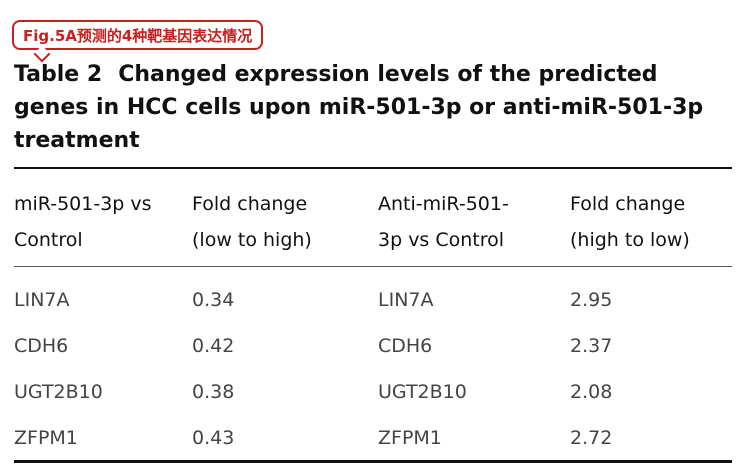 The image size is (742, 471). I want to click on header-line: miR-501-3p vs, so click(83, 204).